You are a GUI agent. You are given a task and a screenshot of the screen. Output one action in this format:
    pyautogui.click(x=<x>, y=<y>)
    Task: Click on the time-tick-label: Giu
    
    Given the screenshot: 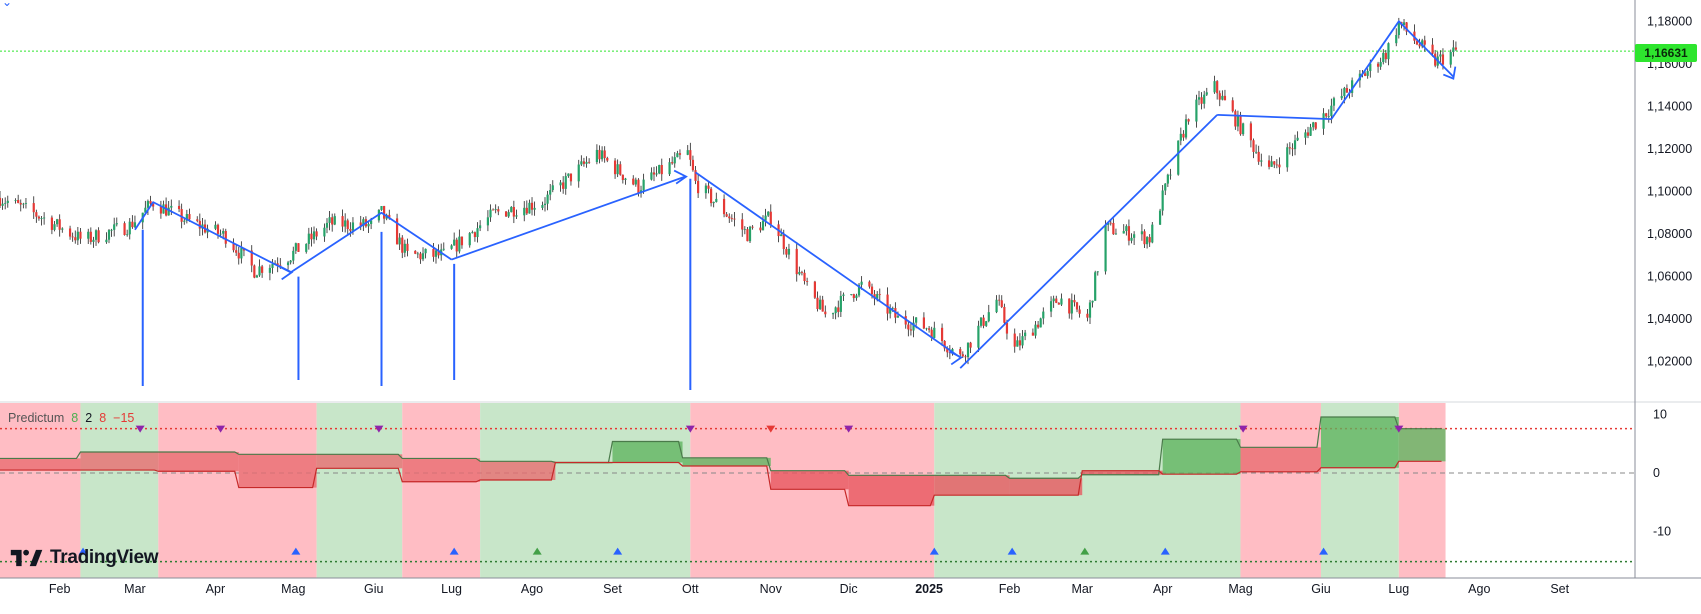 What is the action you would take?
    pyautogui.click(x=1321, y=589)
    